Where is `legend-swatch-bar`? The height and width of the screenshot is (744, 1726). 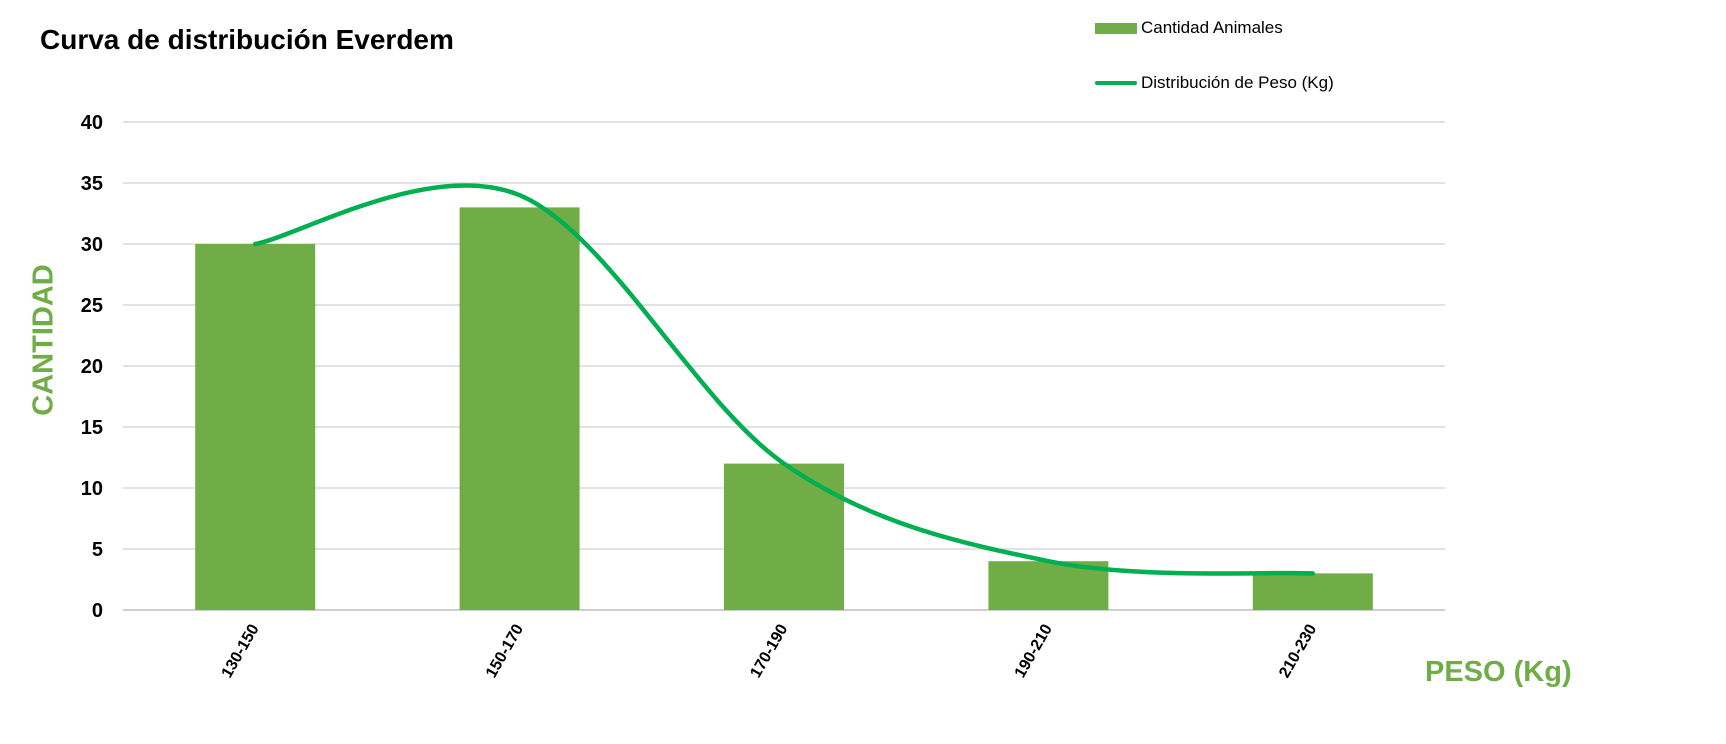 legend-swatch-bar is located at coordinates (1116, 28).